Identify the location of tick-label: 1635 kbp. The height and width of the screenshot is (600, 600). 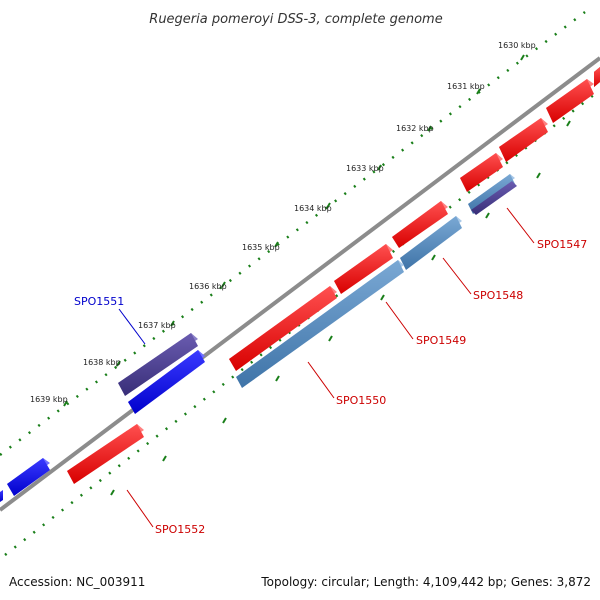
(261, 247).